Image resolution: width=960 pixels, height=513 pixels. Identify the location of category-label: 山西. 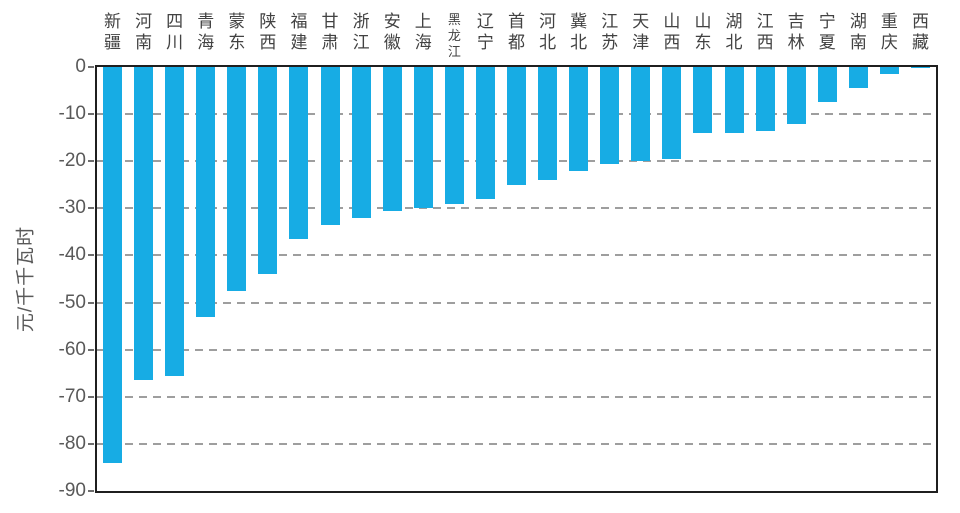
(672, 32).